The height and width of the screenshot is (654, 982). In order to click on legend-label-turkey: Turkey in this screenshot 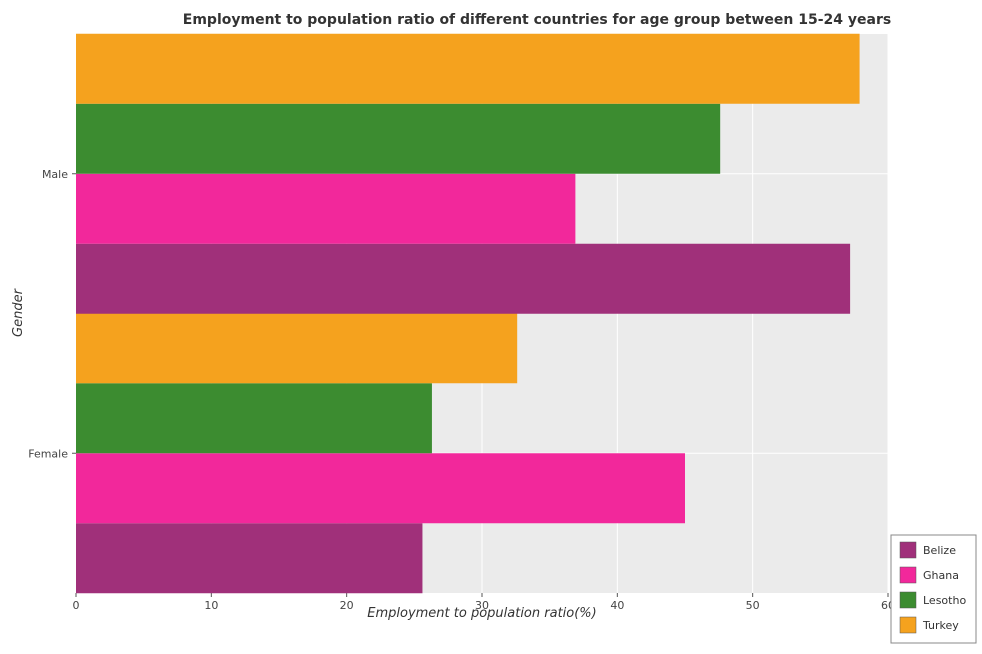, I will do `click(940, 625)`.